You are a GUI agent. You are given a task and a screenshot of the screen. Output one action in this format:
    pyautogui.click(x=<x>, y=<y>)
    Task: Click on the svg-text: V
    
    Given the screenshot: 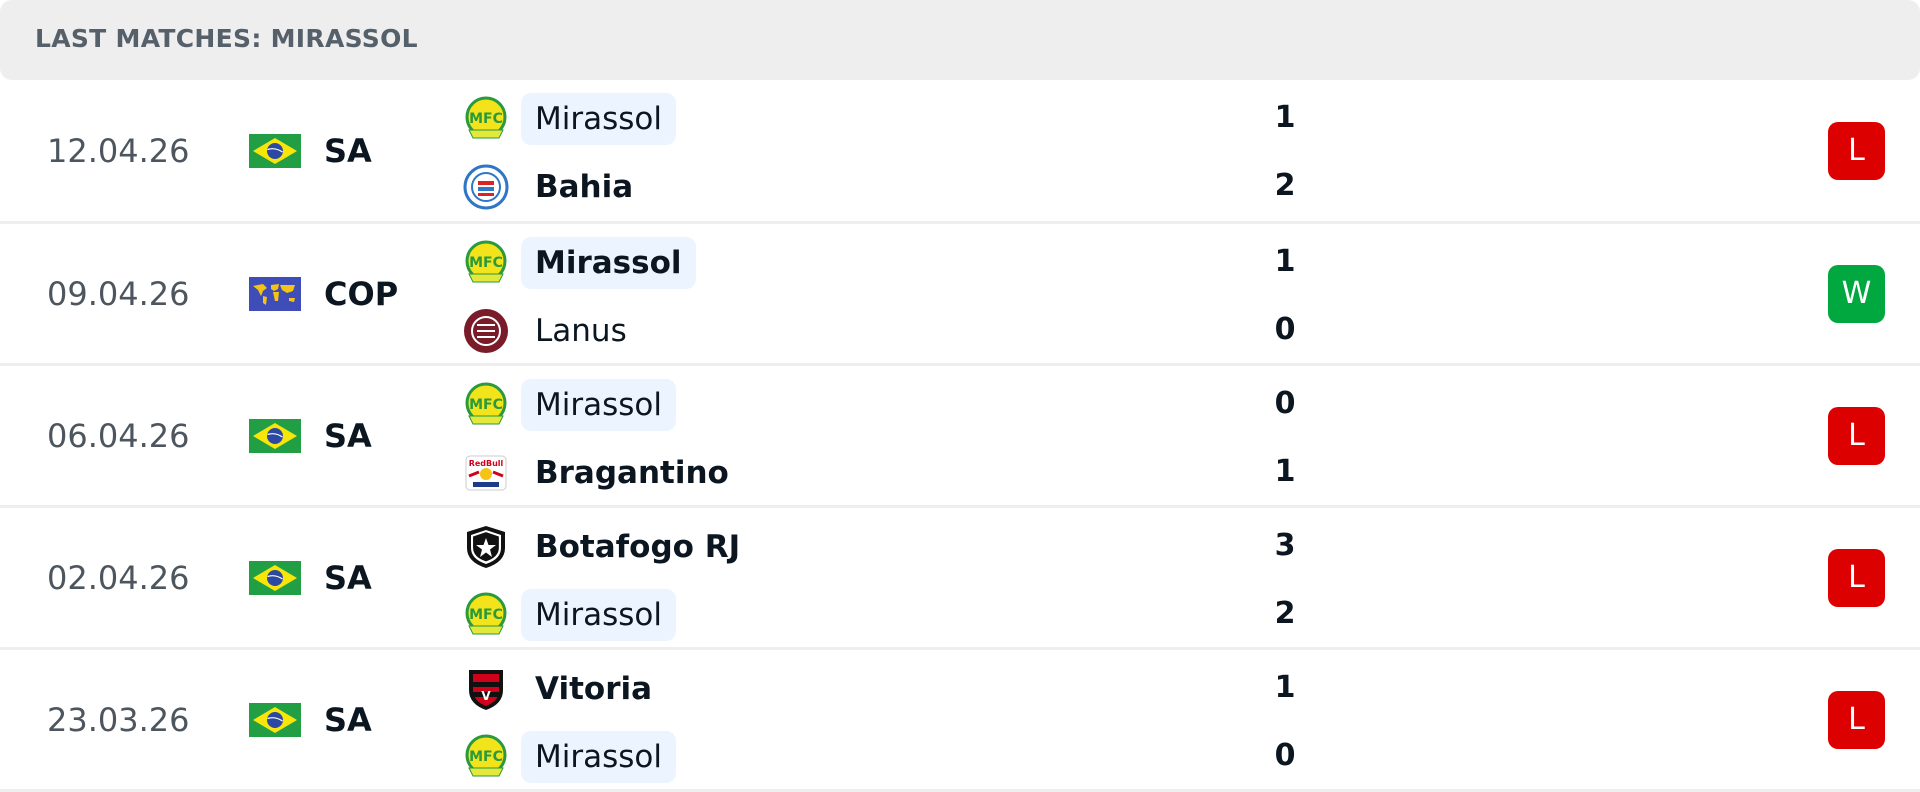 What is the action you would take?
    pyautogui.click(x=486, y=696)
    